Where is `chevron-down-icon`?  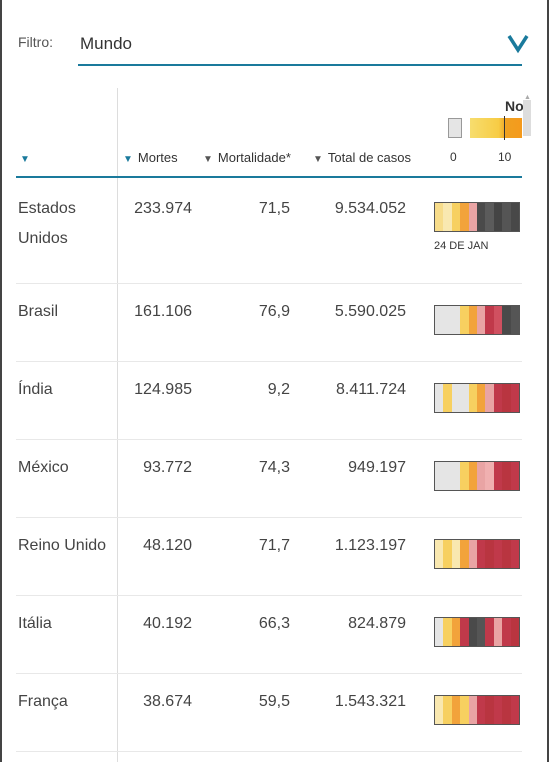 chevron-down-icon is located at coordinates (518, 43).